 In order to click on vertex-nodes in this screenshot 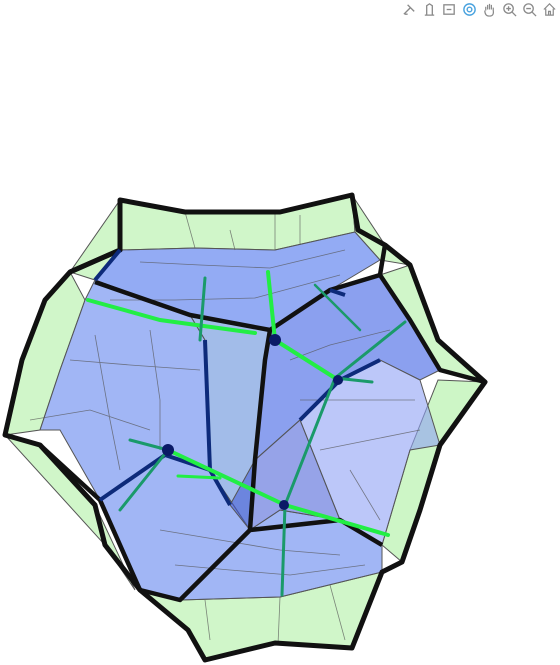, I will do `click(252, 422)`.